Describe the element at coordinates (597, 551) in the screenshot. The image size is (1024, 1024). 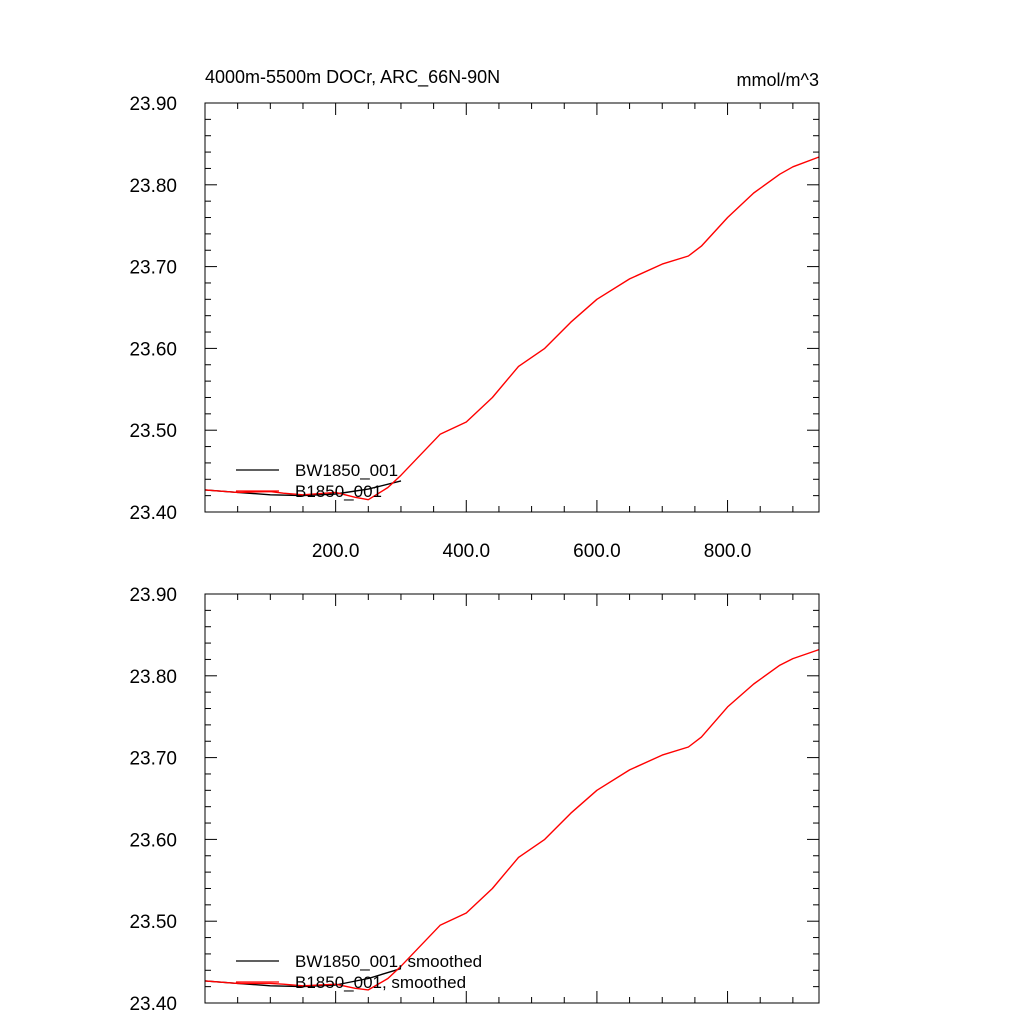
I see `x-tick-label: 600.0` at that location.